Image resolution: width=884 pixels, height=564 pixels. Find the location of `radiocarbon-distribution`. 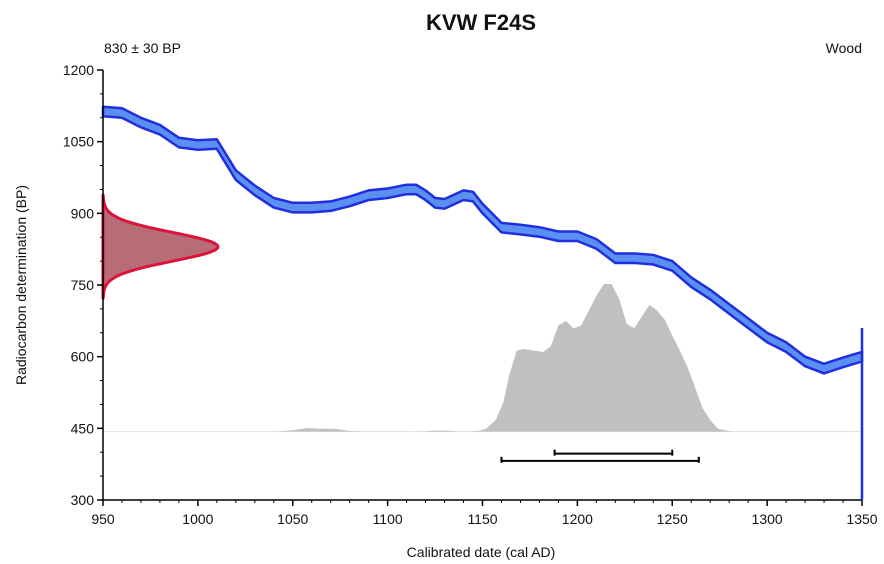

radiocarbon-distribution is located at coordinates (160, 246).